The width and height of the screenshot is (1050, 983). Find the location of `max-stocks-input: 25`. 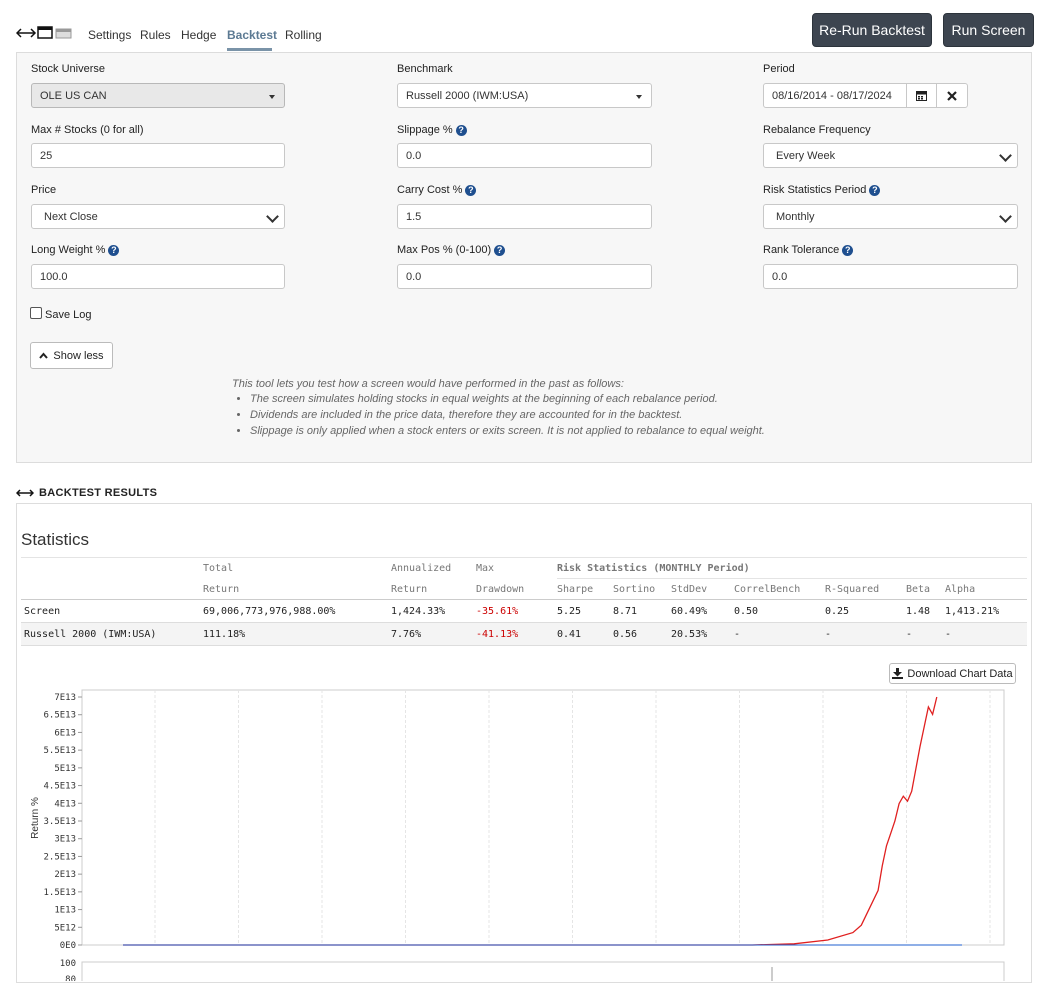

max-stocks-input: 25 is located at coordinates (158, 155).